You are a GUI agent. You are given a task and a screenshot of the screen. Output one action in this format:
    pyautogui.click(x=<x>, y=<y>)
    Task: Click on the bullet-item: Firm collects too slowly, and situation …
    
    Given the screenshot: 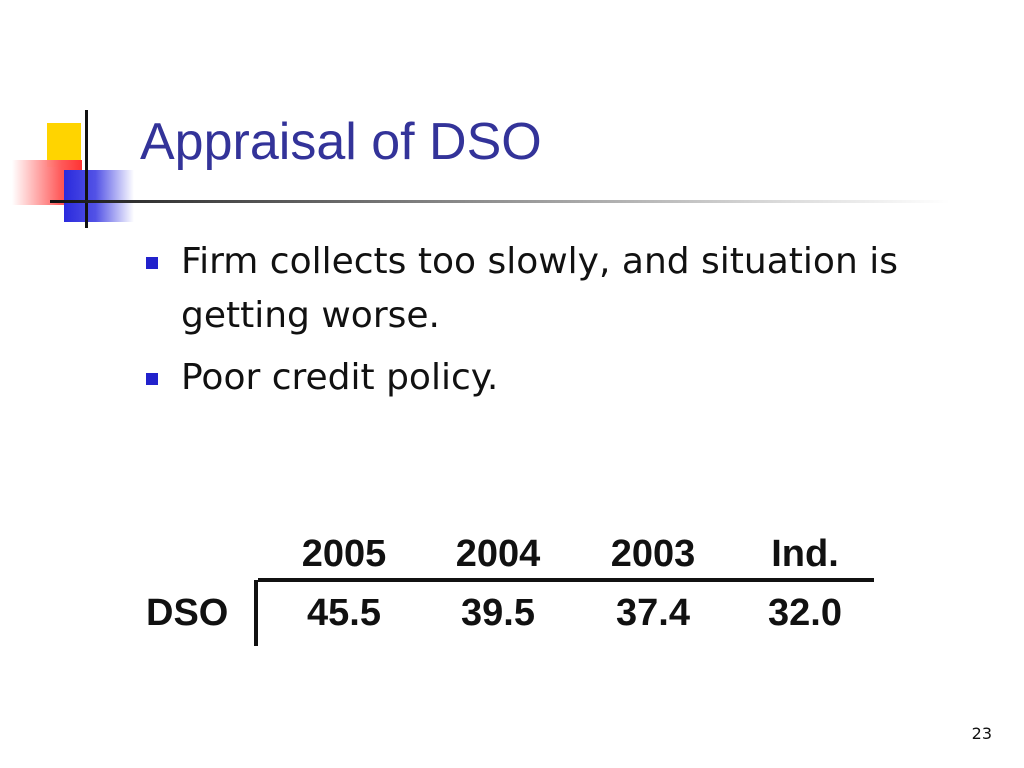 What is the action you would take?
    pyautogui.click(x=570, y=289)
    